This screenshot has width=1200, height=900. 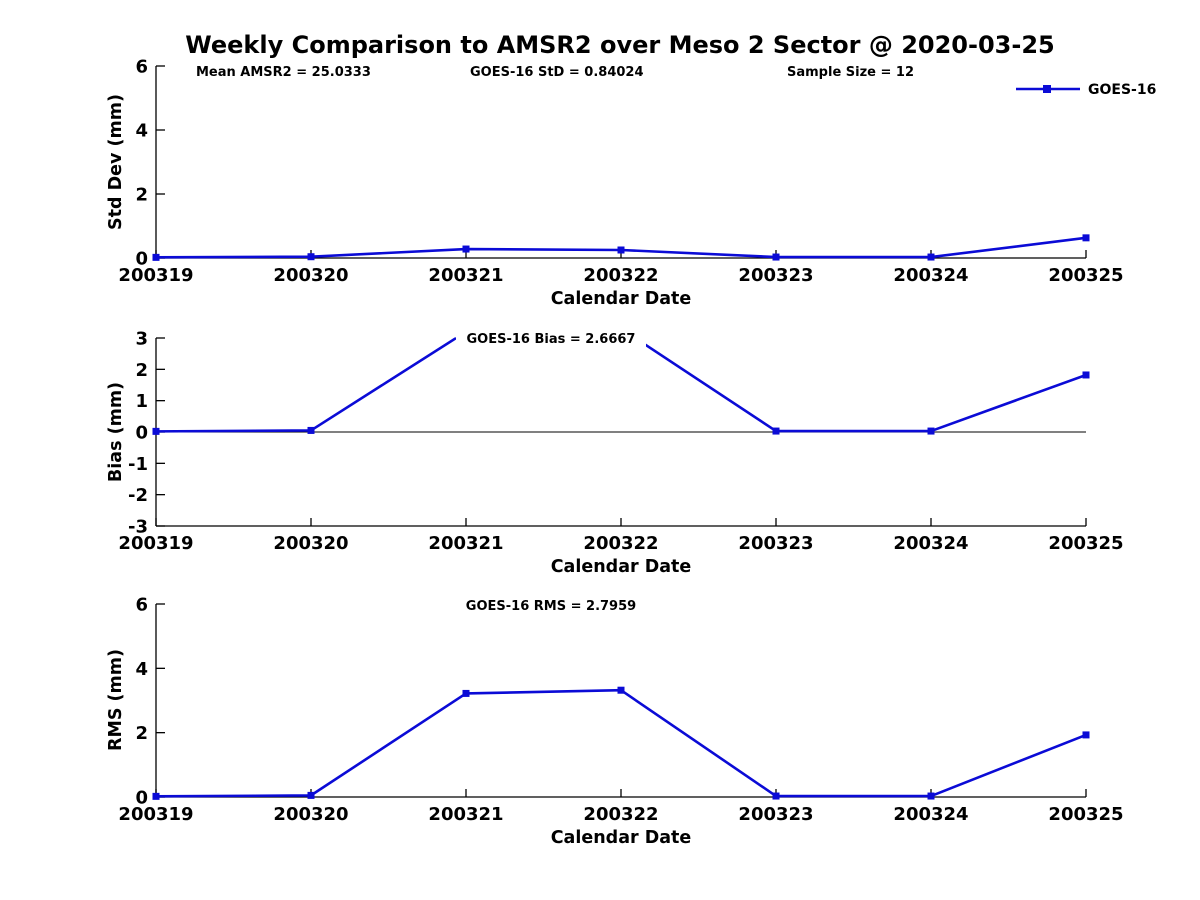 What do you see at coordinates (138, 527) in the screenshot?
I see `y-tick-label: -3` at bounding box center [138, 527].